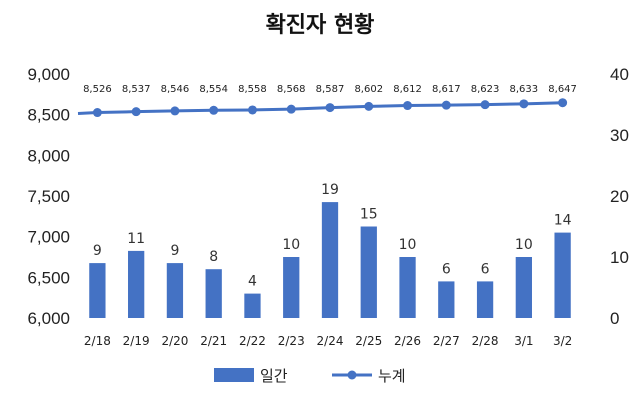  I want to click on left-axis-tick: 8,000, so click(48, 155).